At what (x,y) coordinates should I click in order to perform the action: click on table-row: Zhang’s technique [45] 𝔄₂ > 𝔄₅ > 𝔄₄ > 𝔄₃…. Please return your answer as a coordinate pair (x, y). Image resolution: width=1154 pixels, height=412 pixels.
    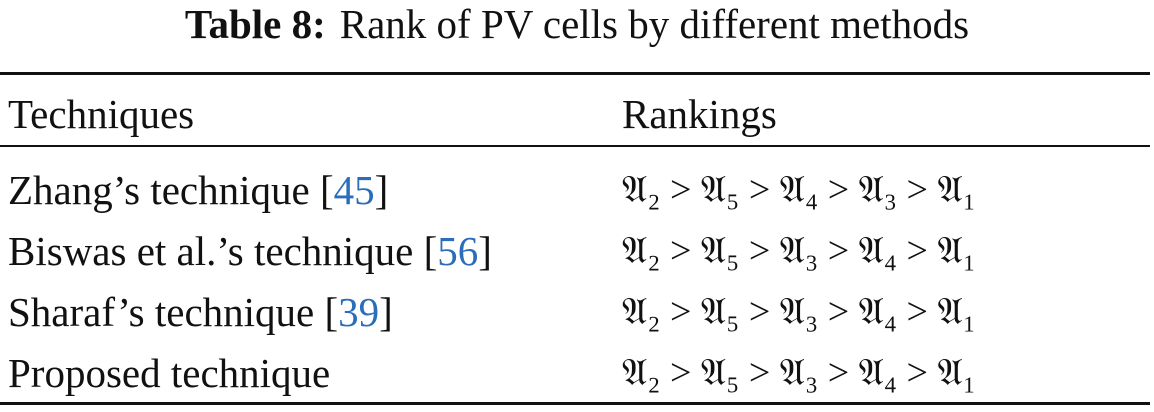
    Looking at the image, I should click on (577, 190).